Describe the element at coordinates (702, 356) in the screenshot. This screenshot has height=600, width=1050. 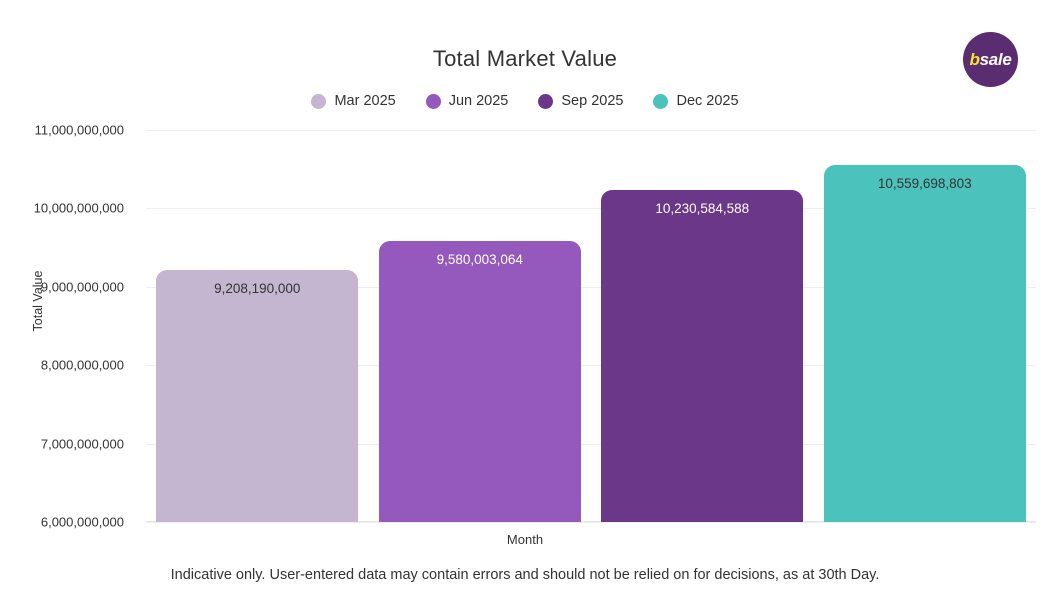
I see `bar: 10,230,584,588` at that location.